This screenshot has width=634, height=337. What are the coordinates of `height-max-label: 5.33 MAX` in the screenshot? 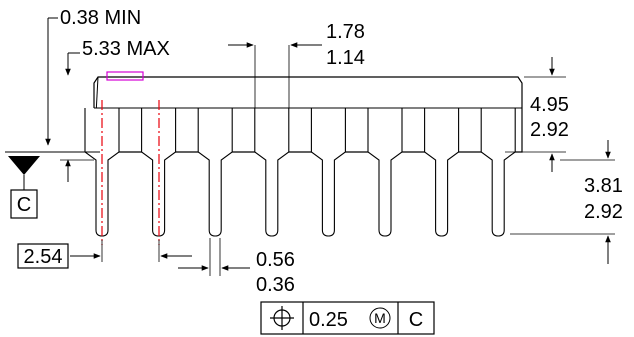 It's located at (126, 49).